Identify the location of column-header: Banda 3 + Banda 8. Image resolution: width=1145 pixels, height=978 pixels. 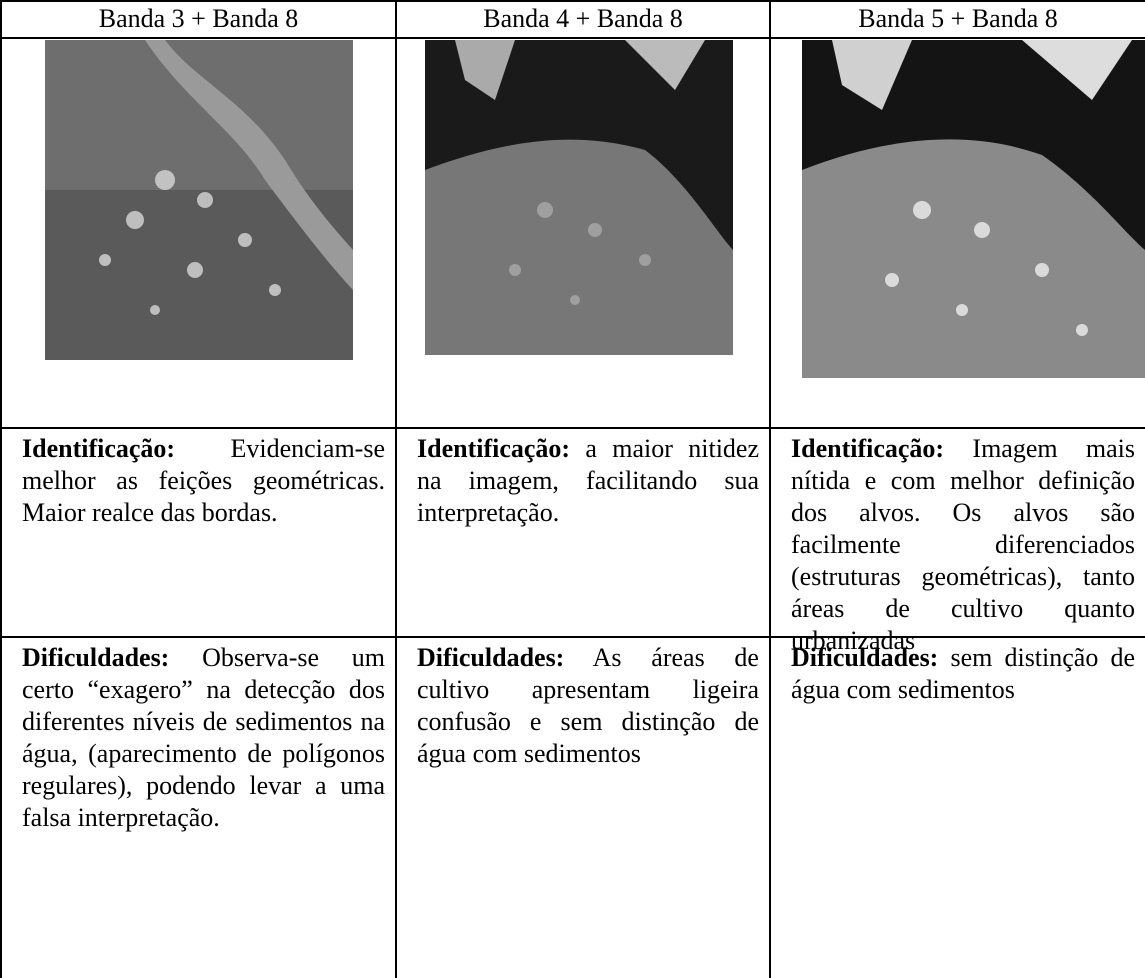
(198, 18).